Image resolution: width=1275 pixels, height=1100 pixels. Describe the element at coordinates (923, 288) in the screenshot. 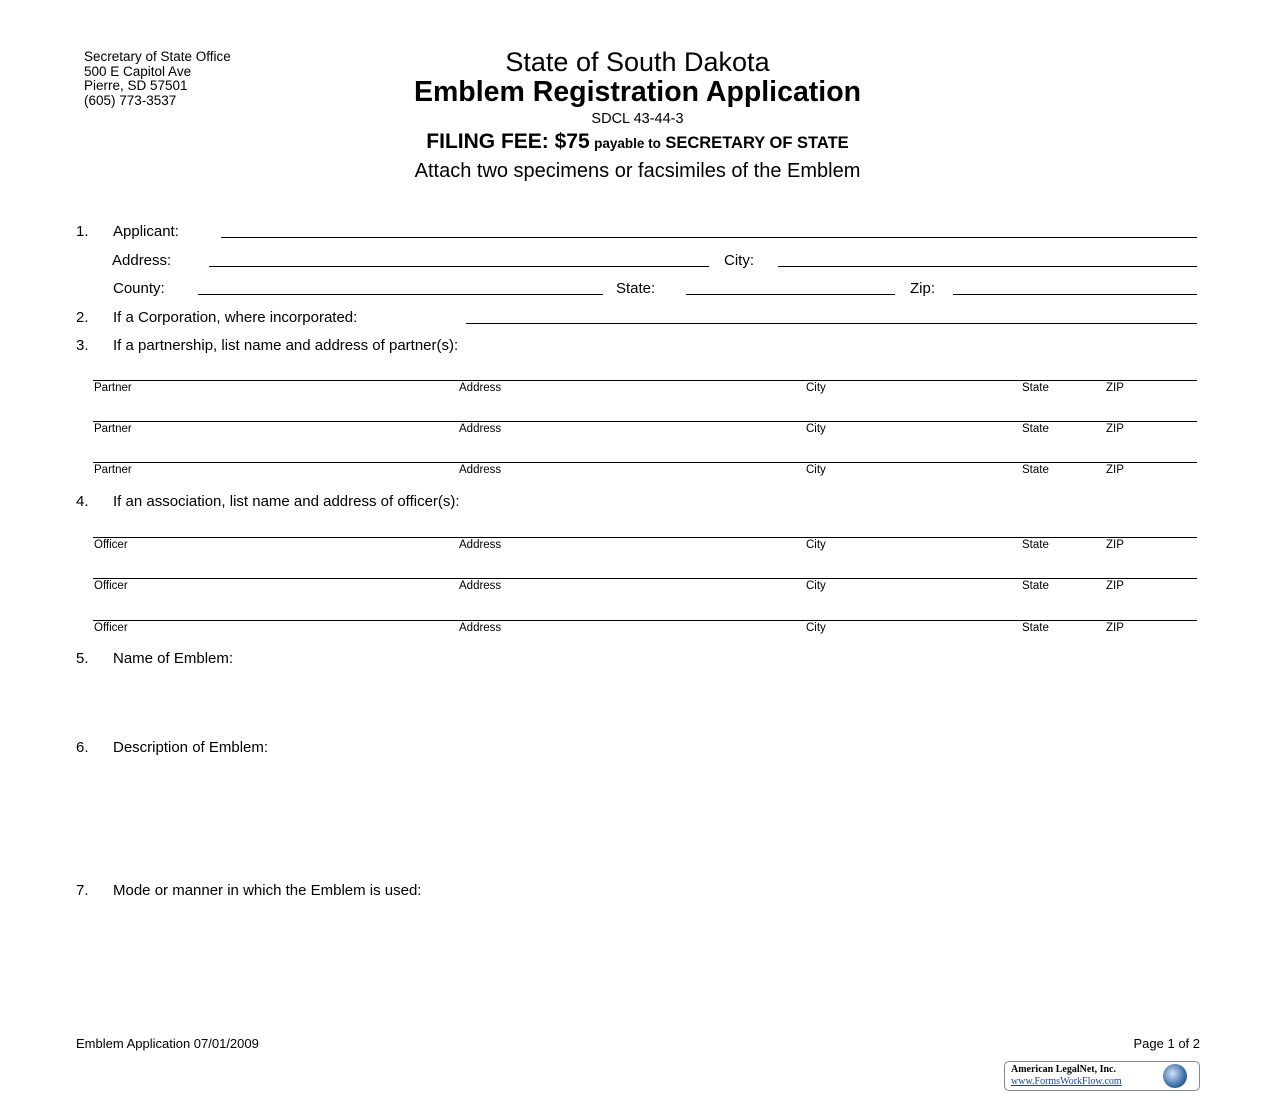

I see `zip-label: Zip:` at that location.